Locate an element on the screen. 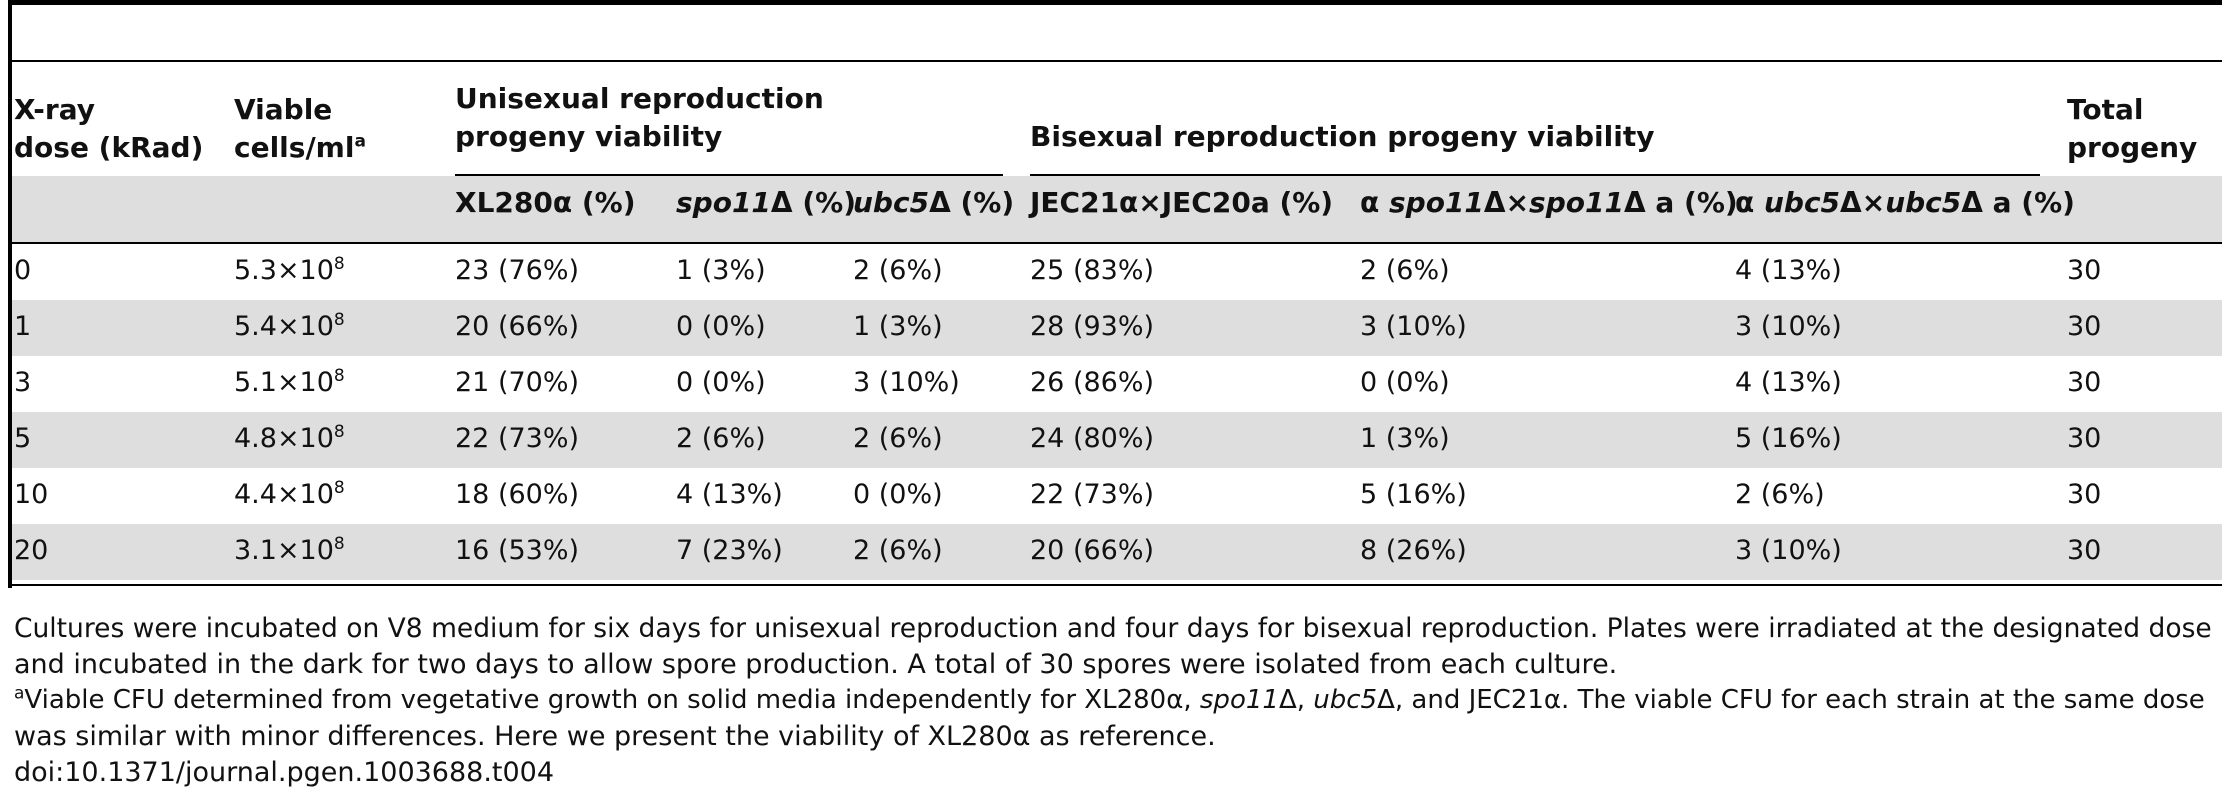 The image size is (2222, 800). subheader-spo11: spo11Δ (%) is located at coordinates (766, 202).